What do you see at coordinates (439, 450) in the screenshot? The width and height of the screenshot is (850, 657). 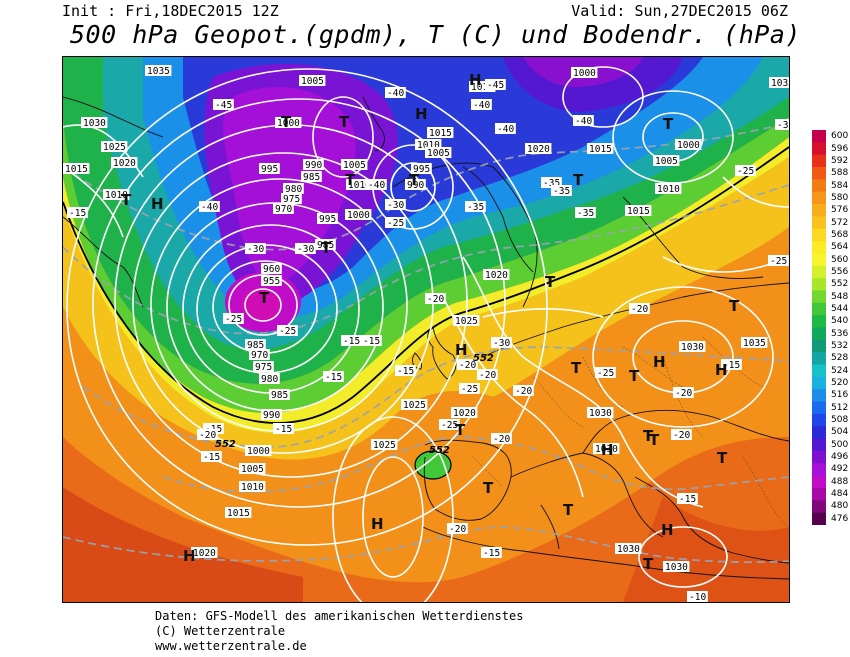 I see `geopotential-label: 552` at bounding box center [439, 450].